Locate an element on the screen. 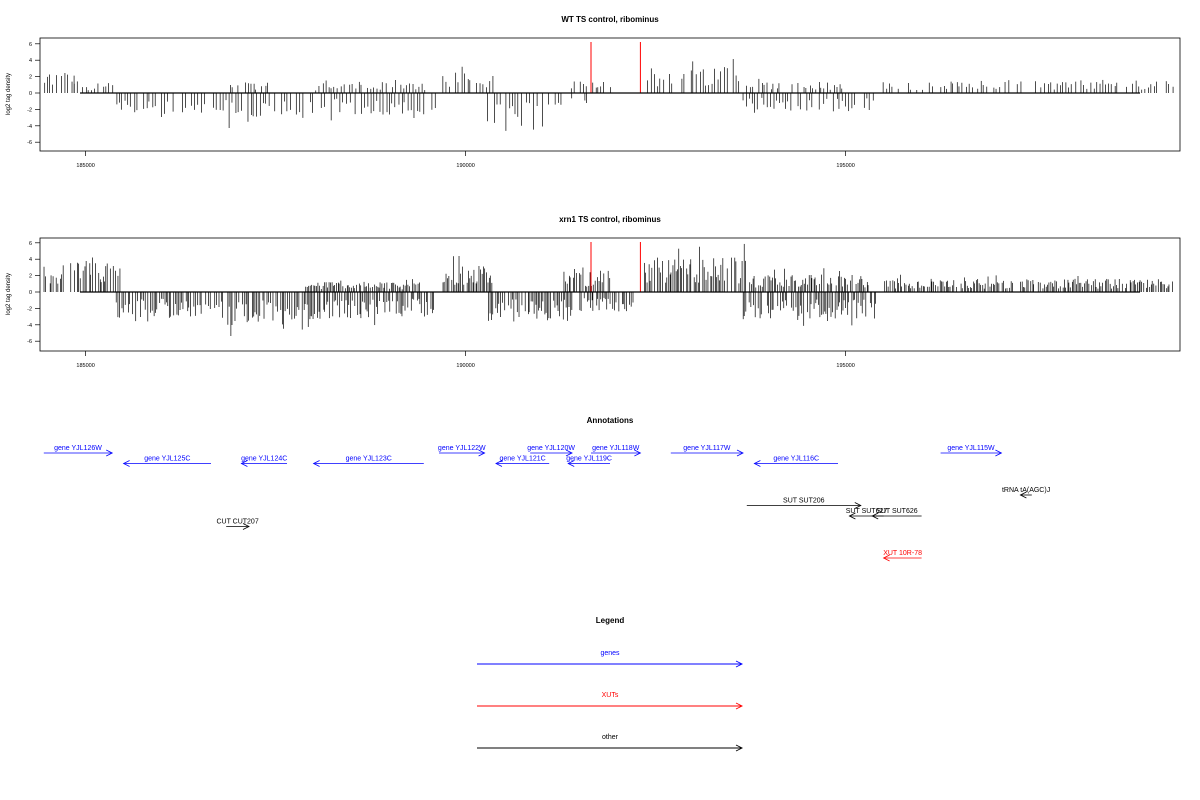 The height and width of the screenshot is (800, 1200). wt-y-tick-label: -4 is located at coordinates (29, 127).